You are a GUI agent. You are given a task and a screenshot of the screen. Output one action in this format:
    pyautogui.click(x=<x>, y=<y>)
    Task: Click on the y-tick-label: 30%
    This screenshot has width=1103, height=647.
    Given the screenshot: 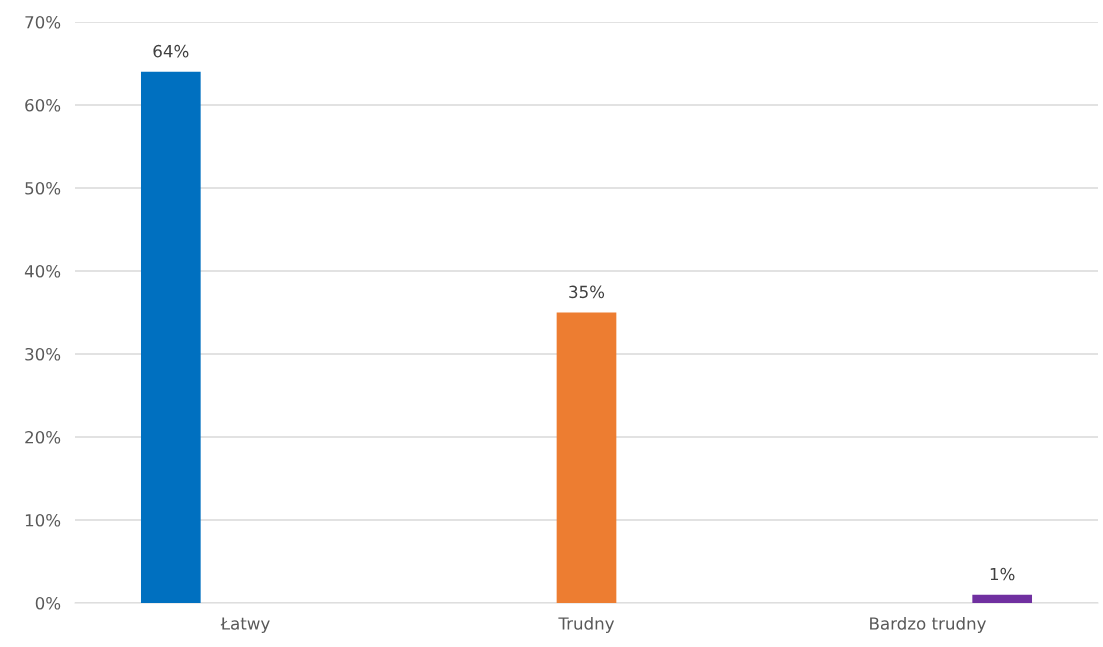 What is the action you would take?
    pyautogui.click(x=43, y=354)
    